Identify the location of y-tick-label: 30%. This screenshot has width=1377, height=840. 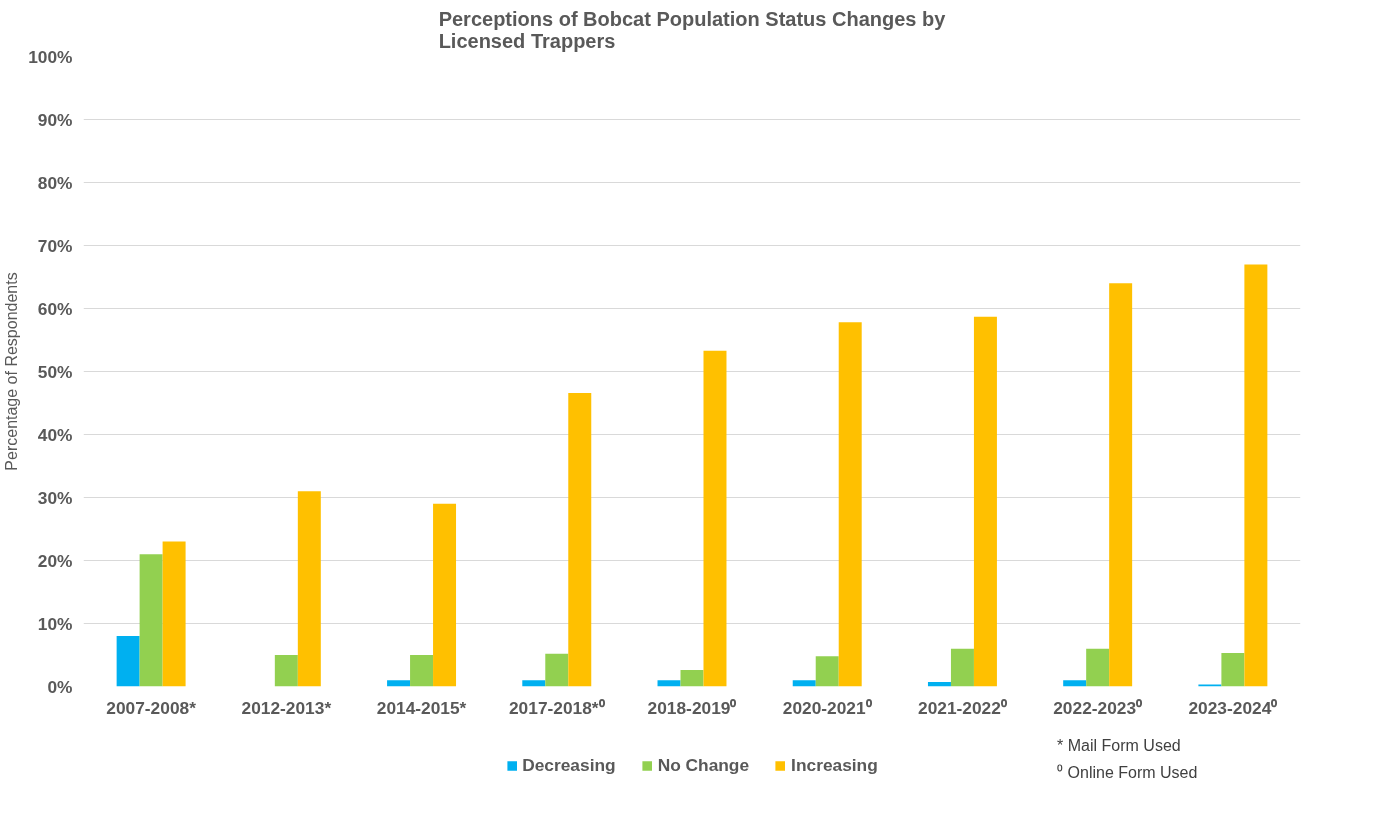
(55, 497).